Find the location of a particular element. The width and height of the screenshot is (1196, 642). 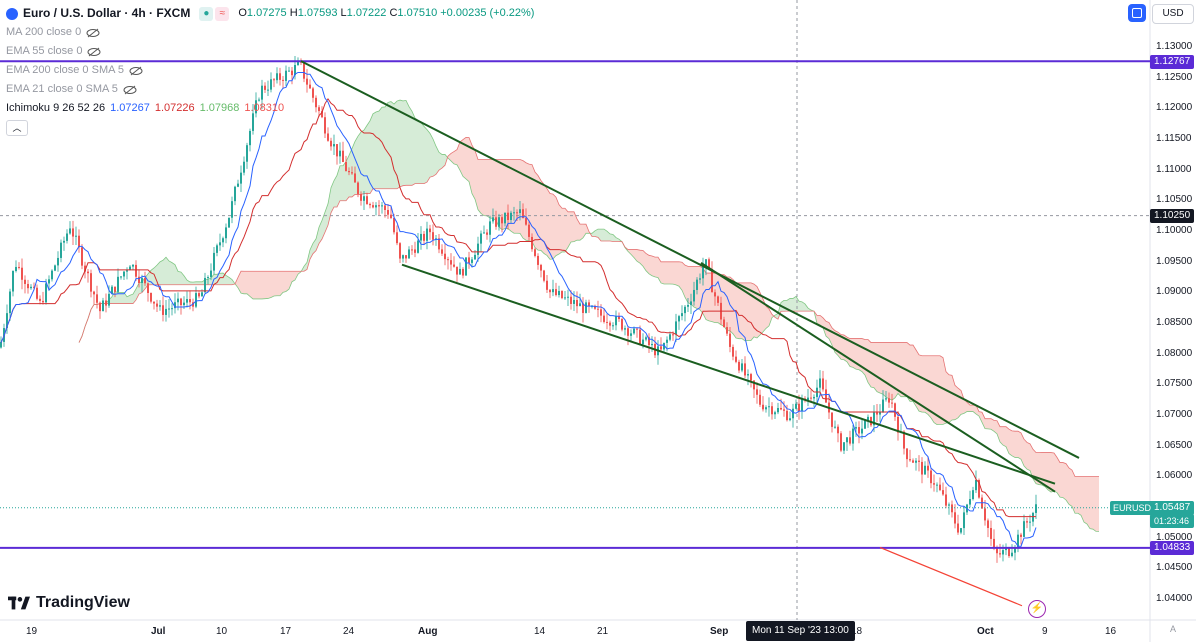

alert-lightning-icon: ⚡ is located at coordinates (1037, 609).